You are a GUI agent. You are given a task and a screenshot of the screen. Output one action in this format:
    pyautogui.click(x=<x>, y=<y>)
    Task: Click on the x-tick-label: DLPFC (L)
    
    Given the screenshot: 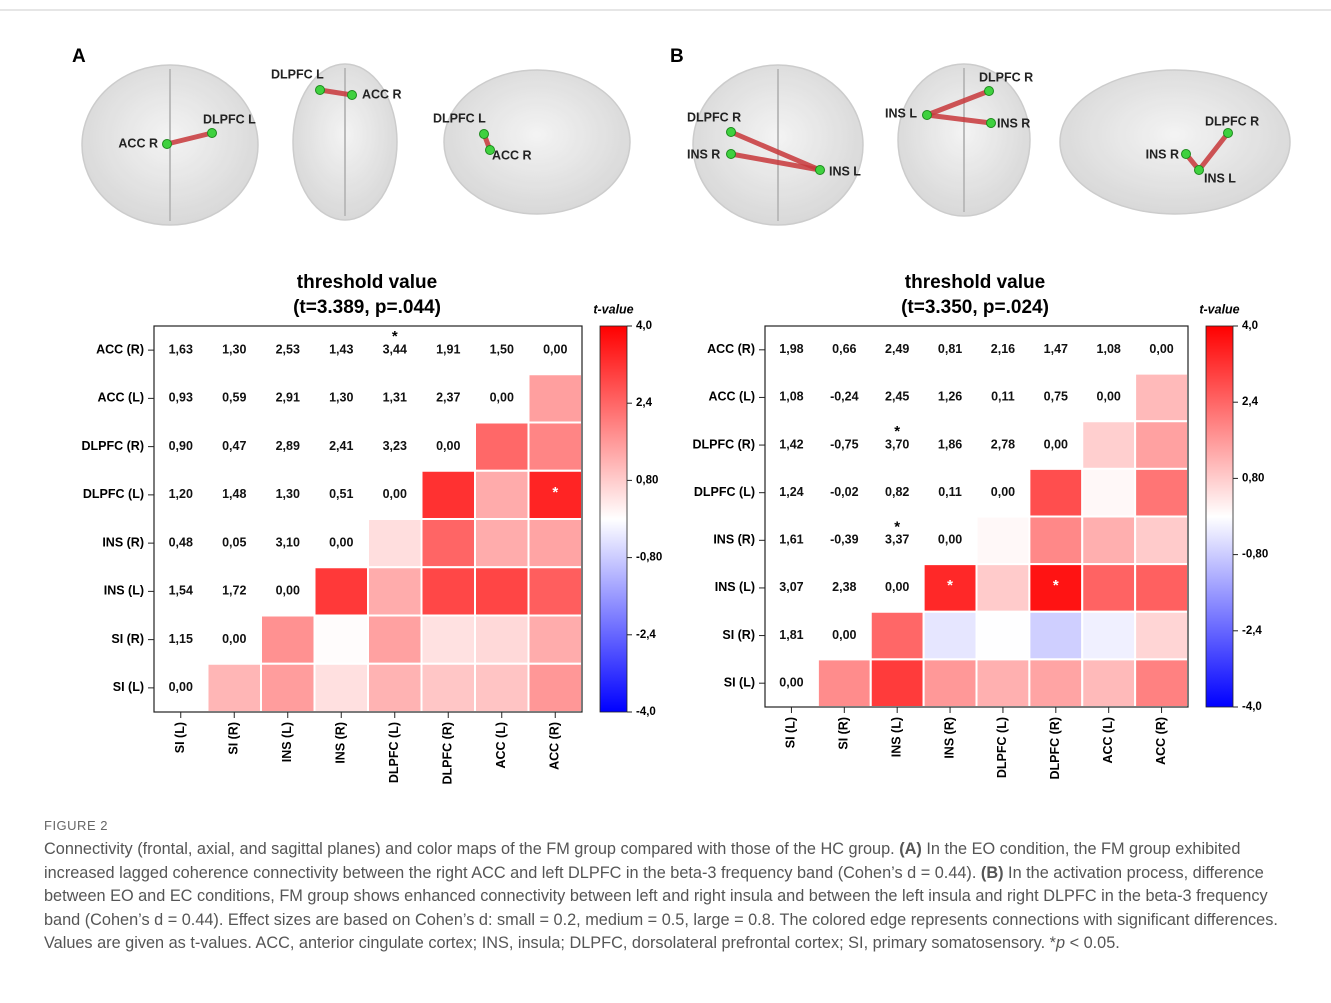 What is the action you would take?
    pyautogui.click(x=394, y=752)
    